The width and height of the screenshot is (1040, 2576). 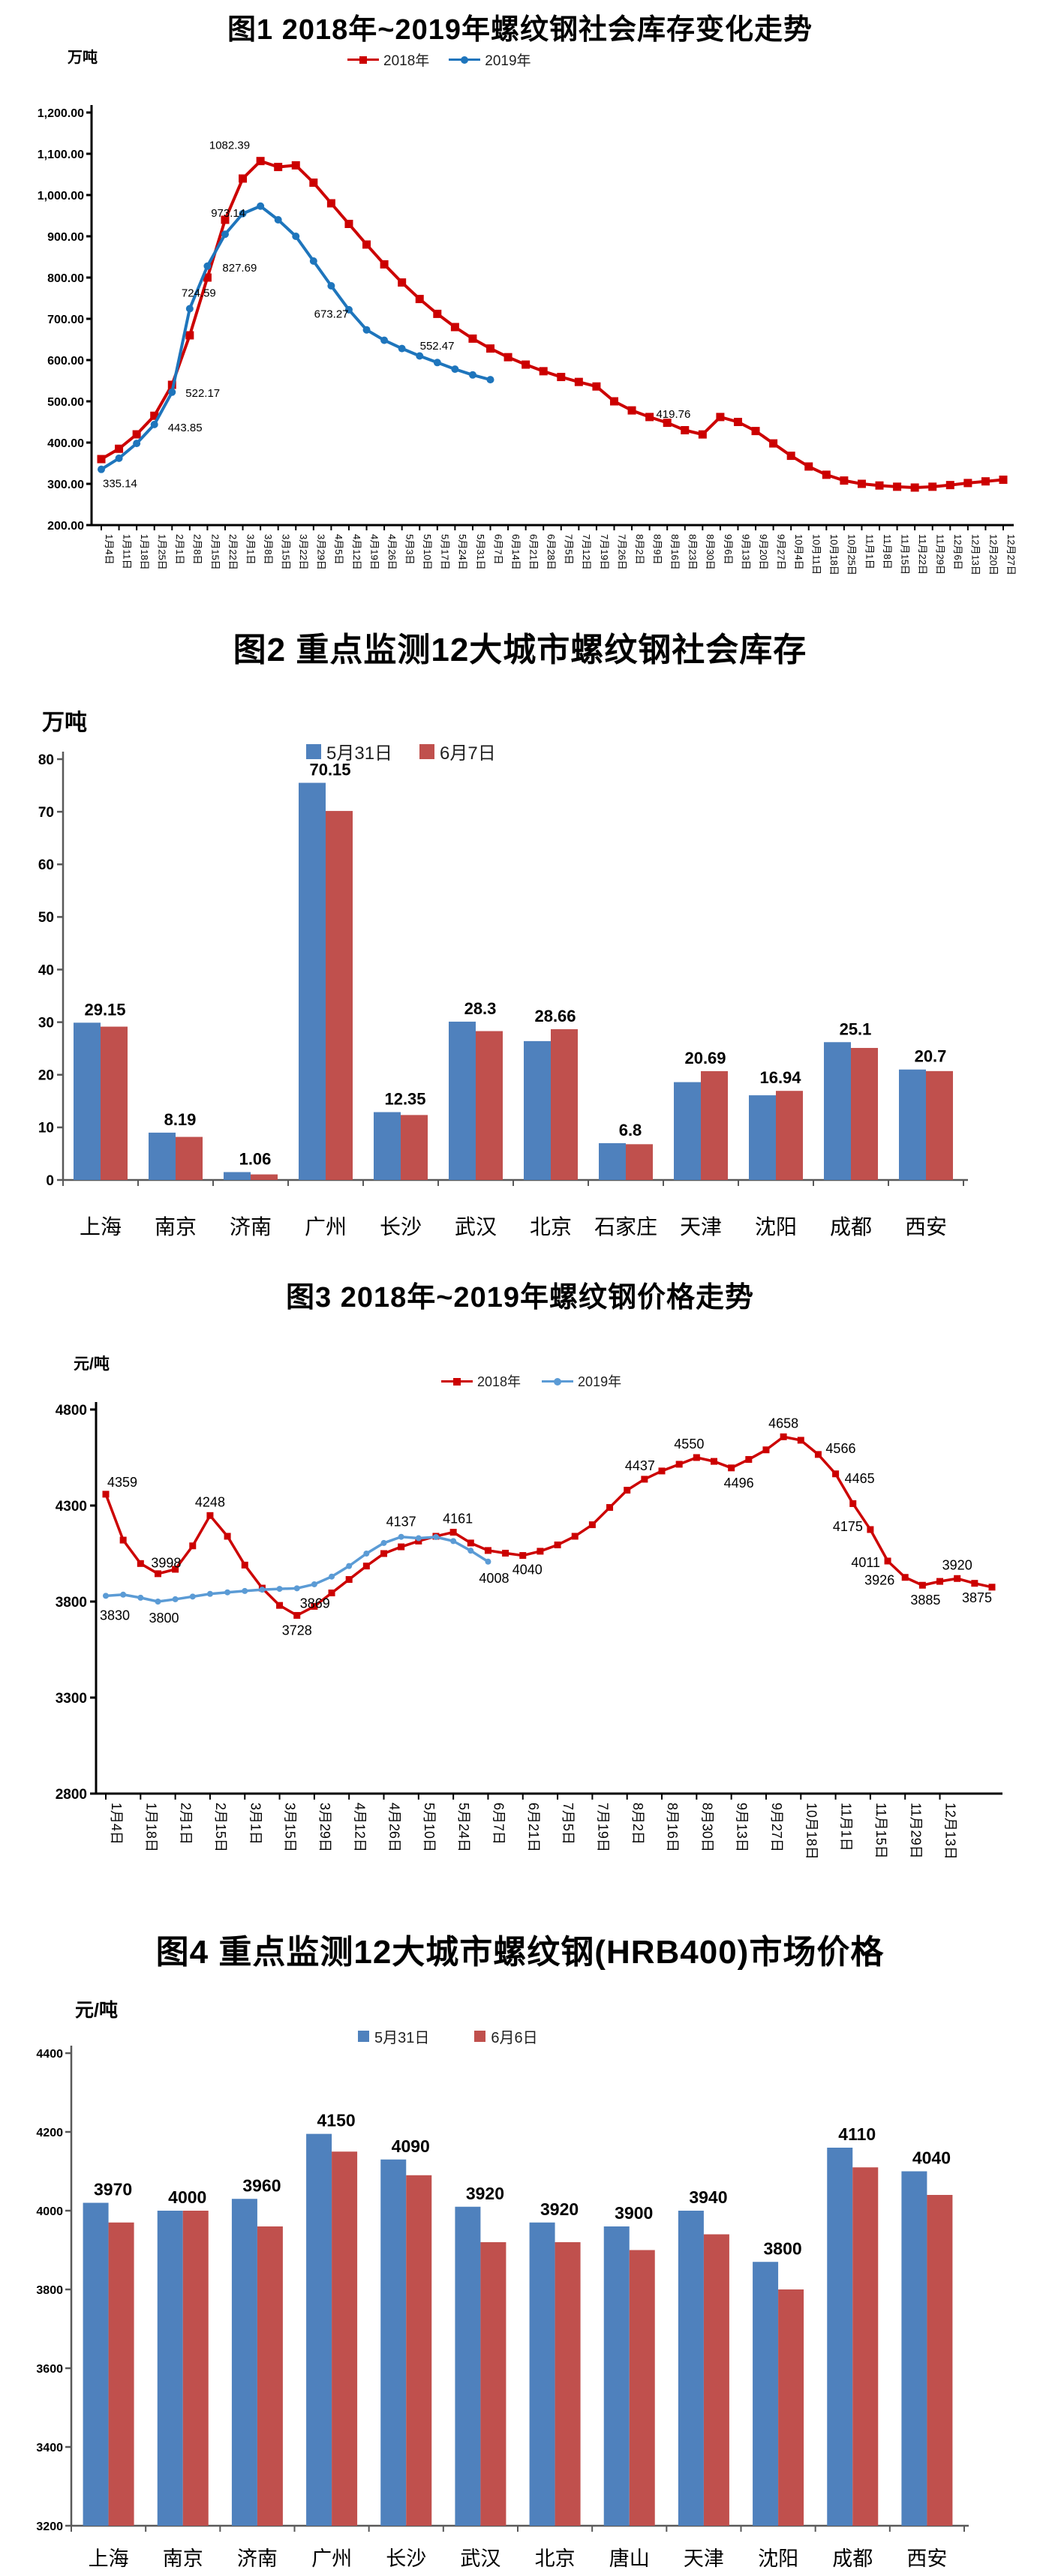 What do you see at coordinates (239, 268) in the screenshot?
I see `svg-text: 827.69` at bounding box center [239, 268].